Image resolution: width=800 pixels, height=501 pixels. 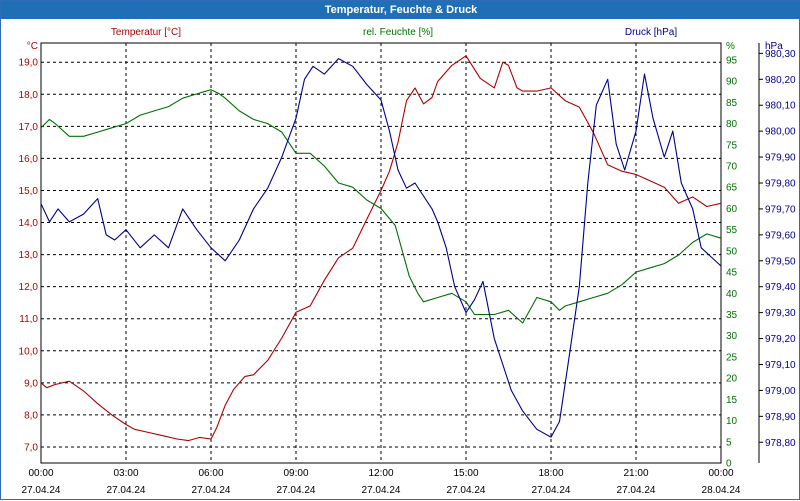 What do you see at coordinates (29, 223) in the screenshot?
I see `y-left-tick: 14,0` at bounding box center [29, 223].